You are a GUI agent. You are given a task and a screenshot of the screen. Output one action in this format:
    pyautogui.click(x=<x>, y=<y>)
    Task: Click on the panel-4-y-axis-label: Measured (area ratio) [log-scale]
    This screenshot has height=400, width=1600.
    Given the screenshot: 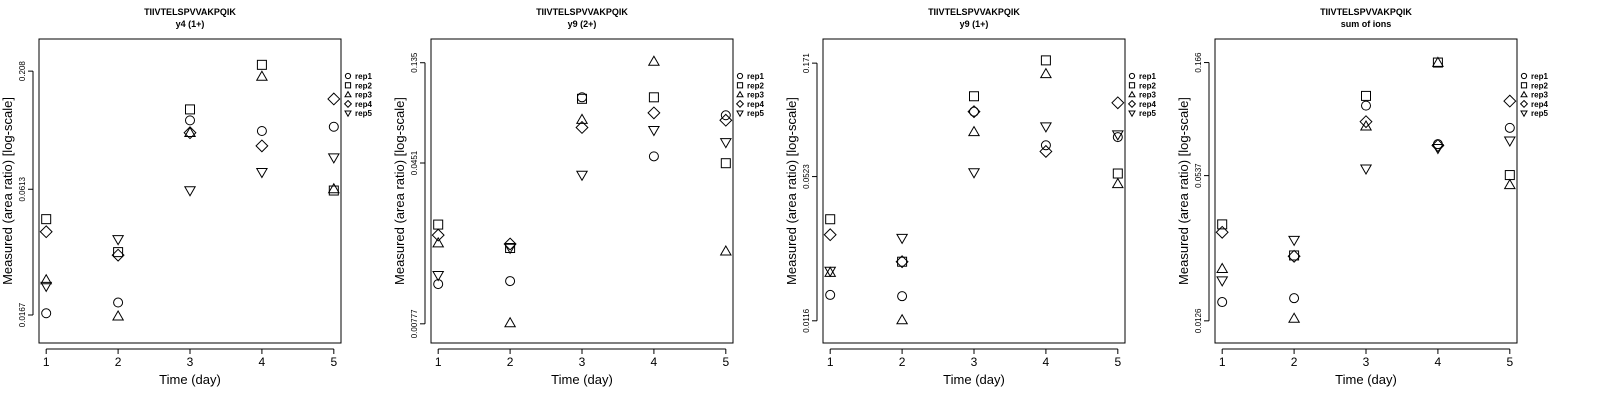 What is the action you would take?
    pyautogui.click(x=1183, y=191)
    